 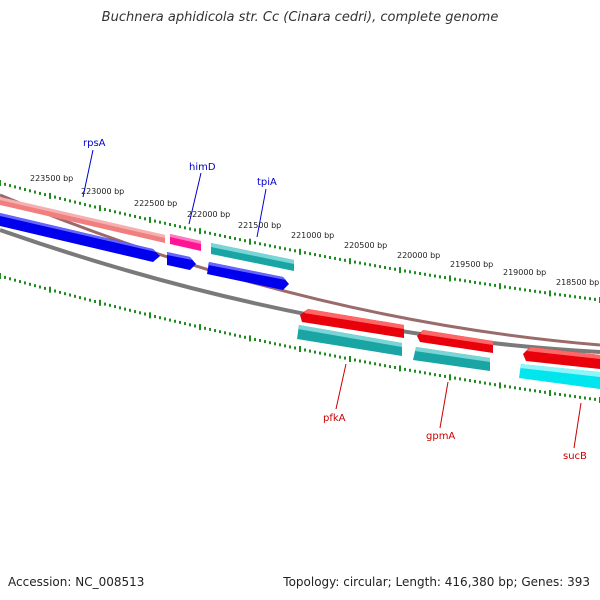 I want to click on bp-label-221000: 221000 bp, so click(x=312, y=235).